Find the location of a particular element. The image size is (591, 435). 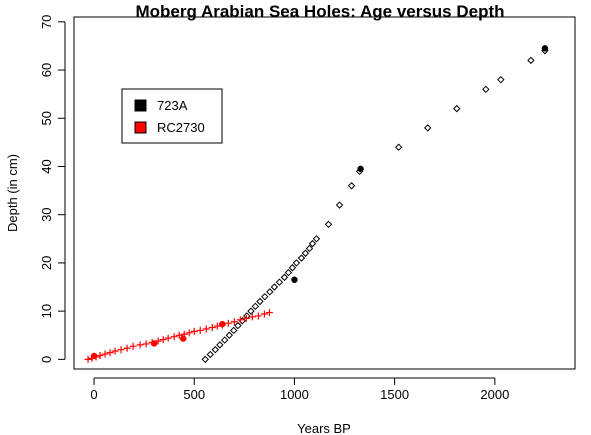

y-tick-label: 20 is located at coordinates (46, 263).